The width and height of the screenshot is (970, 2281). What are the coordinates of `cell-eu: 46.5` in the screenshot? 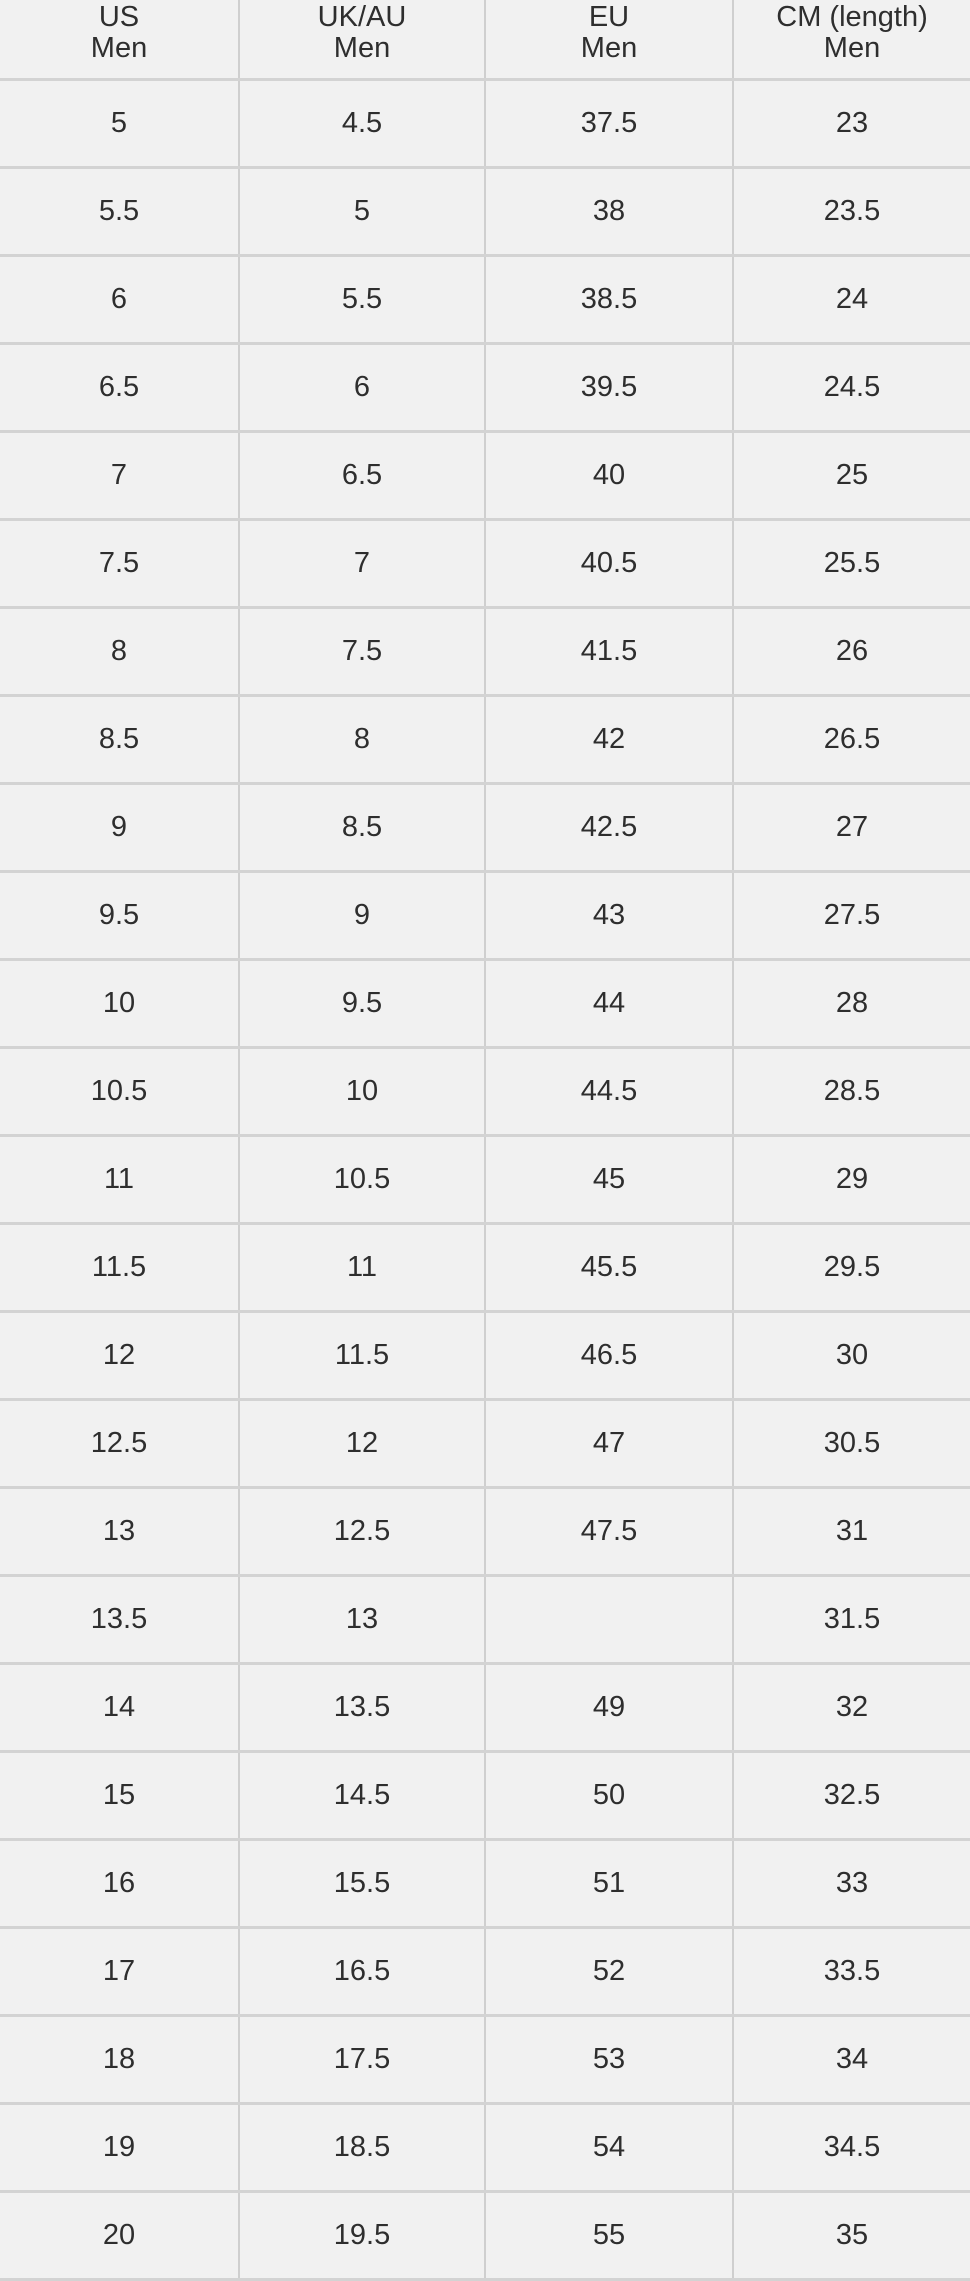 It's located at (608, 1356).